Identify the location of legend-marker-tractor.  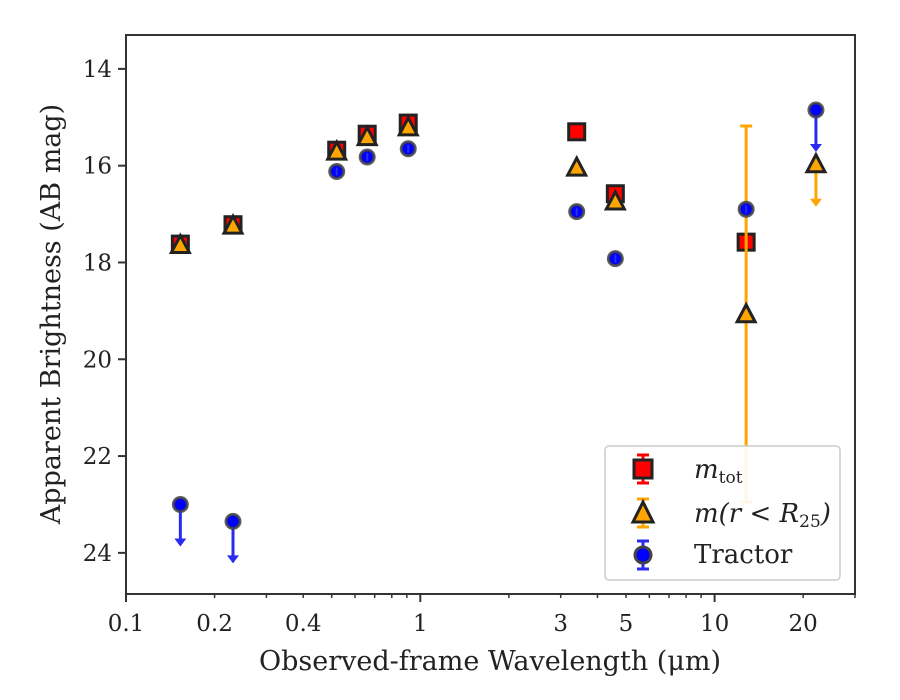
(643, 555).